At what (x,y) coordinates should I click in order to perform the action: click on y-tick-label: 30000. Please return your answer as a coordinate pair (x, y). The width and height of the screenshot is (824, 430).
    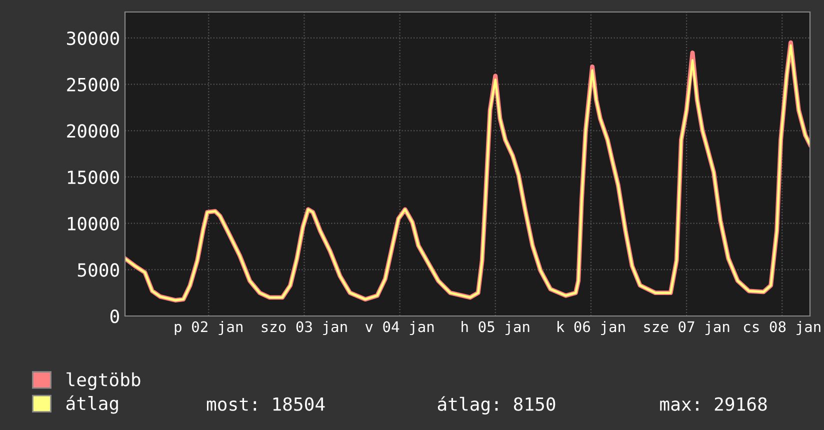
    Looking at the image, I should click on (92, 38).